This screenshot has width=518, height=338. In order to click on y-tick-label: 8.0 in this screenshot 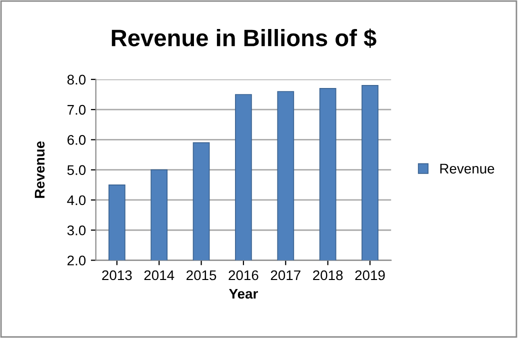, I will do `click(76, 79)`.